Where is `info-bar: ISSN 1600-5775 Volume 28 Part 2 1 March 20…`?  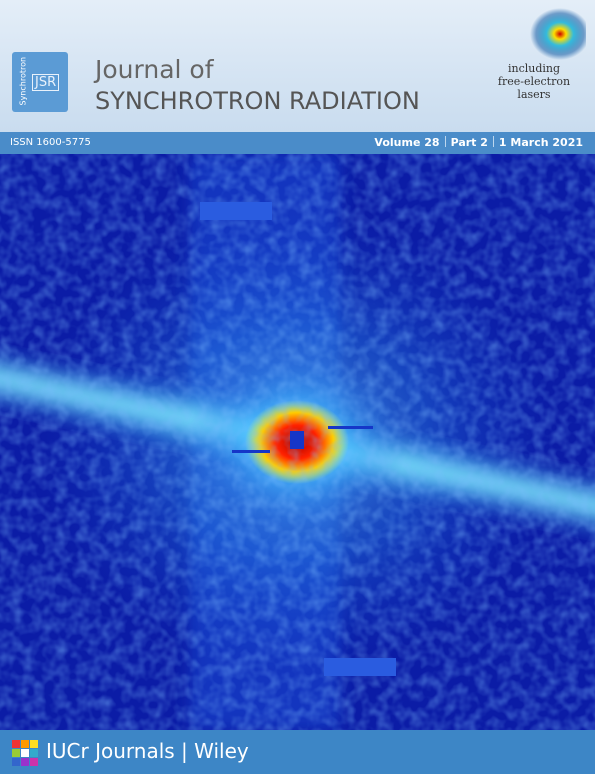 info-bar: ISSN 1600-5775 Volume 28 Part 2 1 March 20… is located at coordinates (297, 143).